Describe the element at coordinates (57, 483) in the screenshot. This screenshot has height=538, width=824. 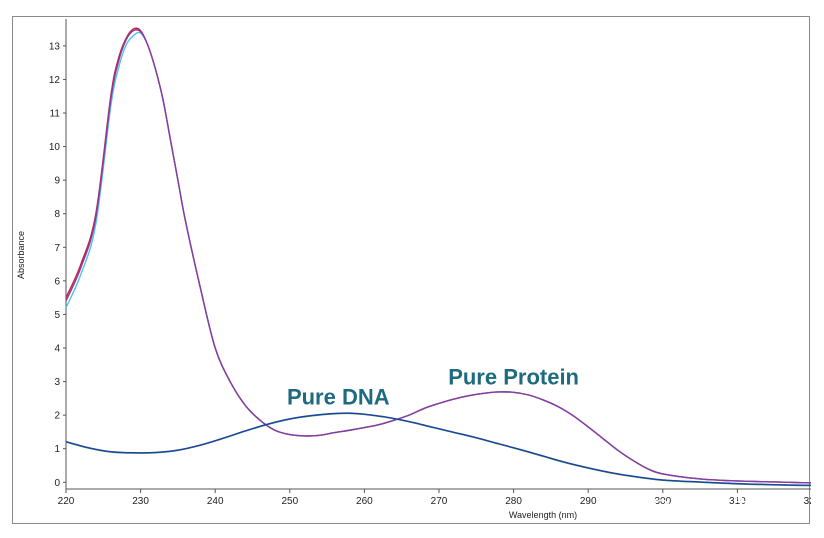
I see `y-tick-label: 0` at that location.